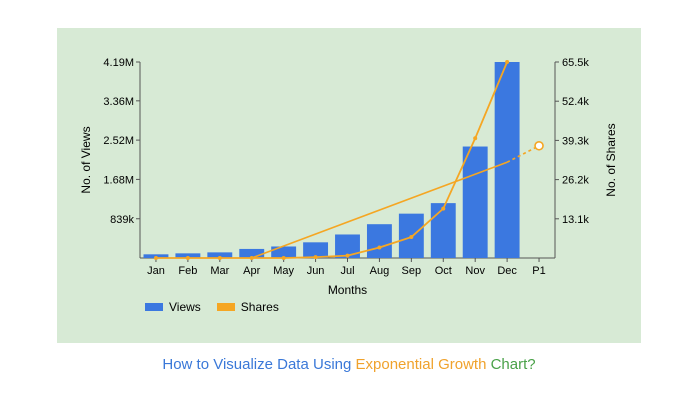 This screenshot has width=698, height=400. Describe the element at coordinates (212, 307) in the screenshot. I see `chart-legend: Views Shares` at that location.